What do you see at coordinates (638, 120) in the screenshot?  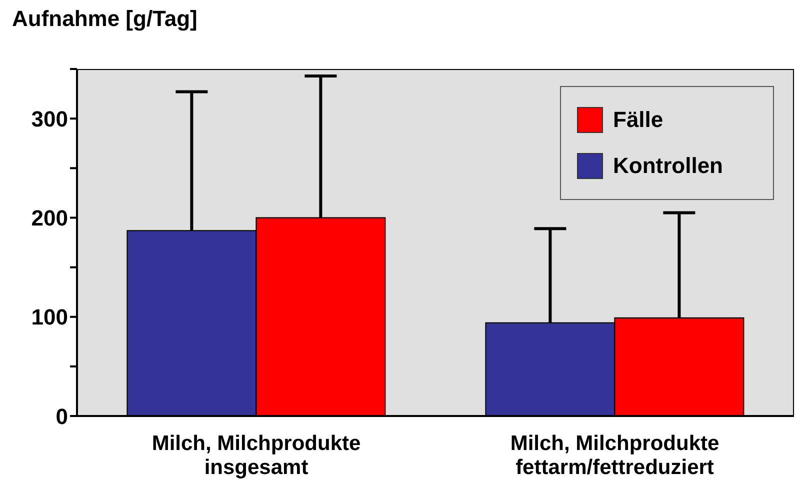 I see `legend-label: Fälle` at bounding box center [638, 120].